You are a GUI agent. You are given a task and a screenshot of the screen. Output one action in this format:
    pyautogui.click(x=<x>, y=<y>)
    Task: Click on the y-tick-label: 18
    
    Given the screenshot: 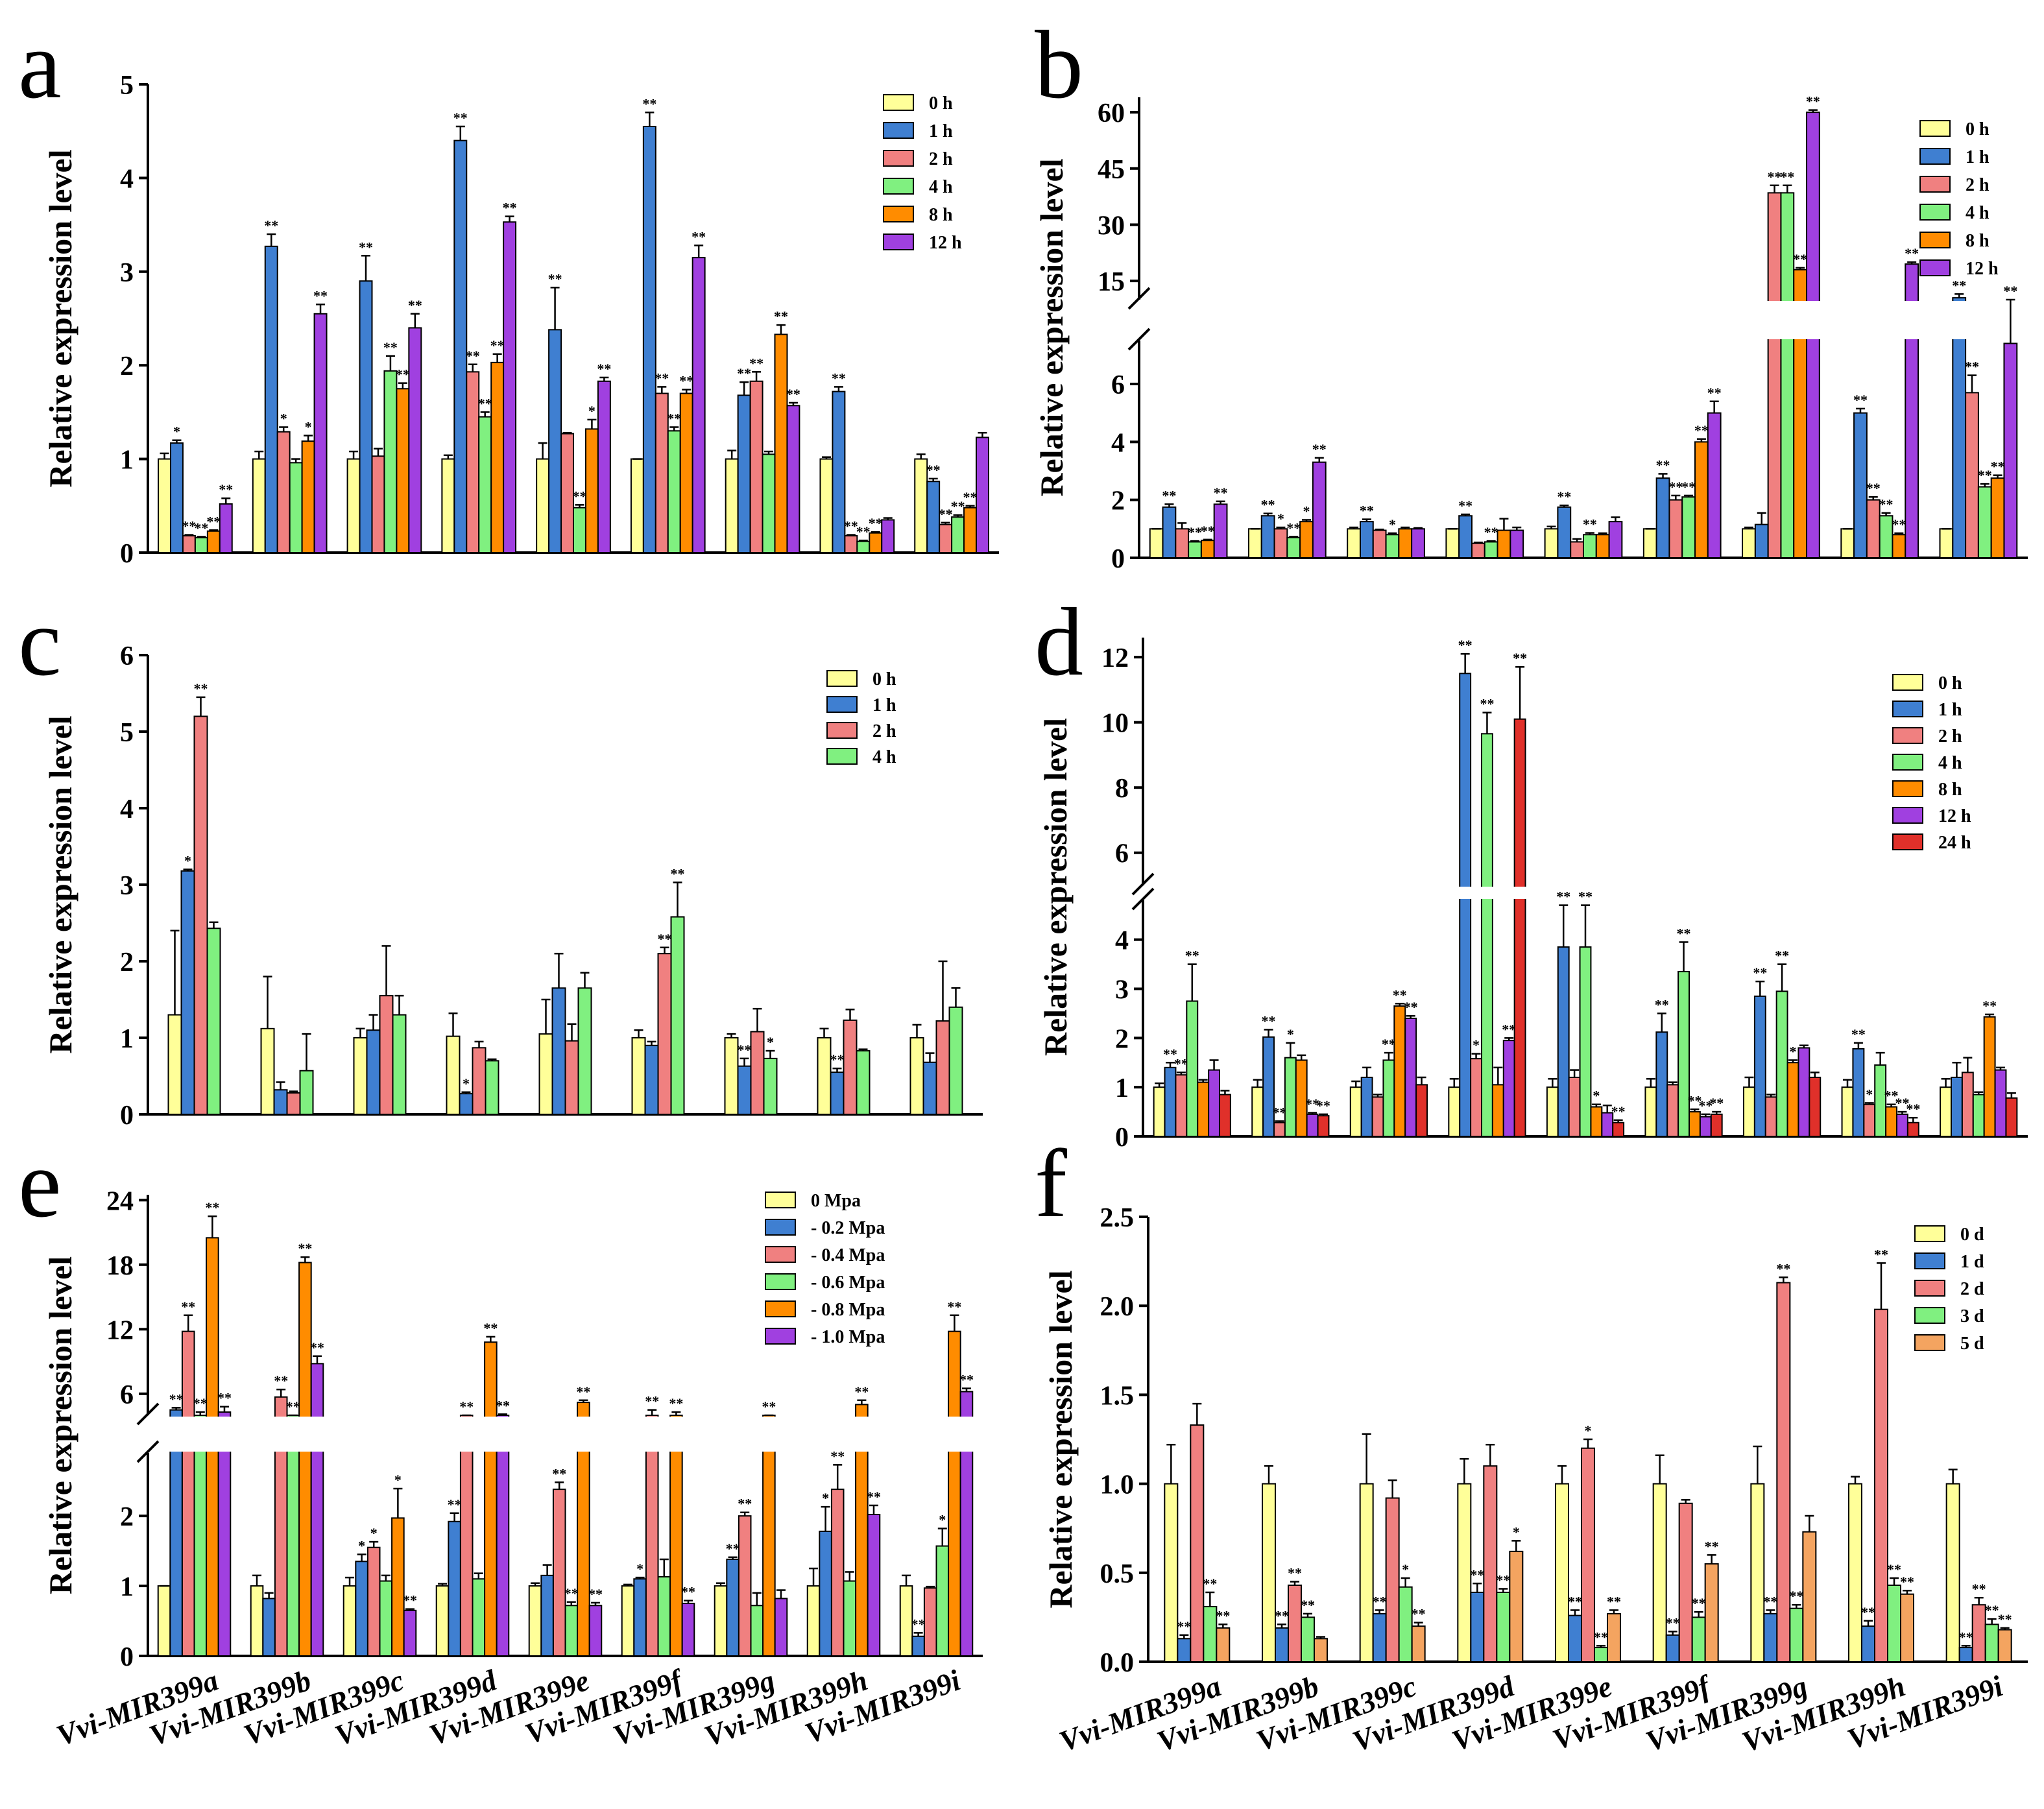 What is the action you would take?
    pyautogui.click(x=120, y=1266)
    